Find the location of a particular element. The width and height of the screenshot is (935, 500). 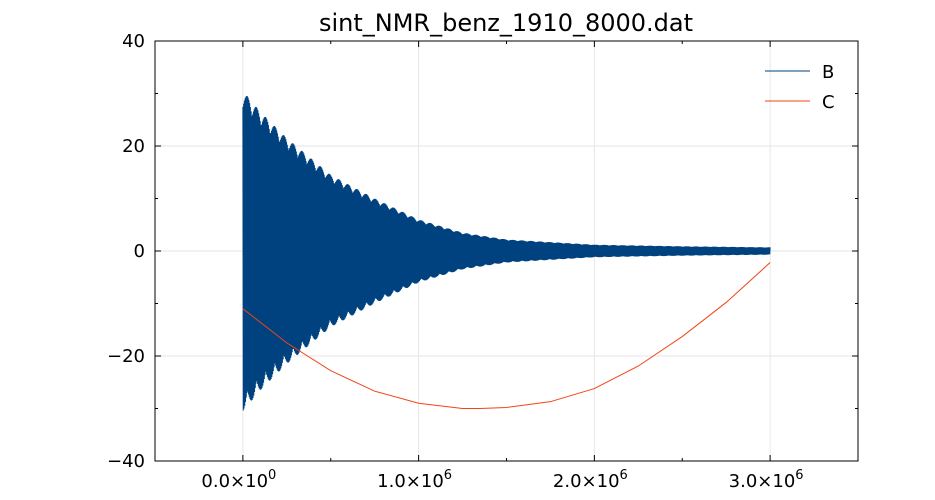

y-tick-label: 40 is located at coordinates (133, 41).